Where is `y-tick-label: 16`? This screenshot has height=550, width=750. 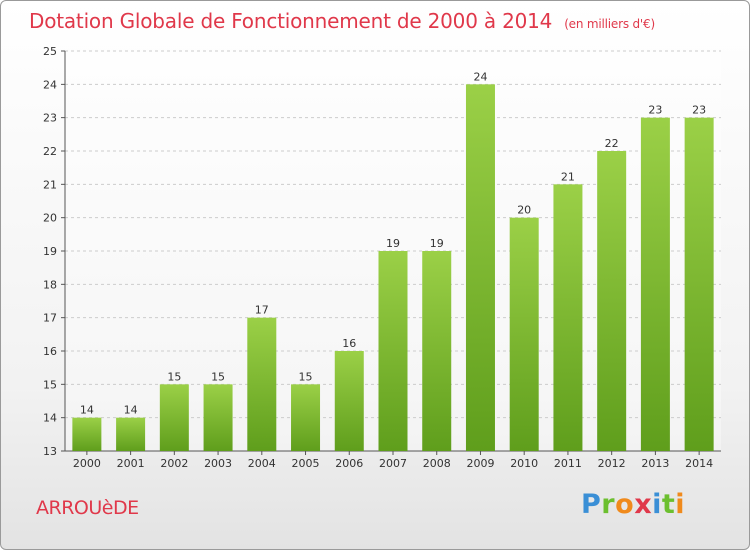
y-tick-label: 16 is located at coordinates (50, 351).